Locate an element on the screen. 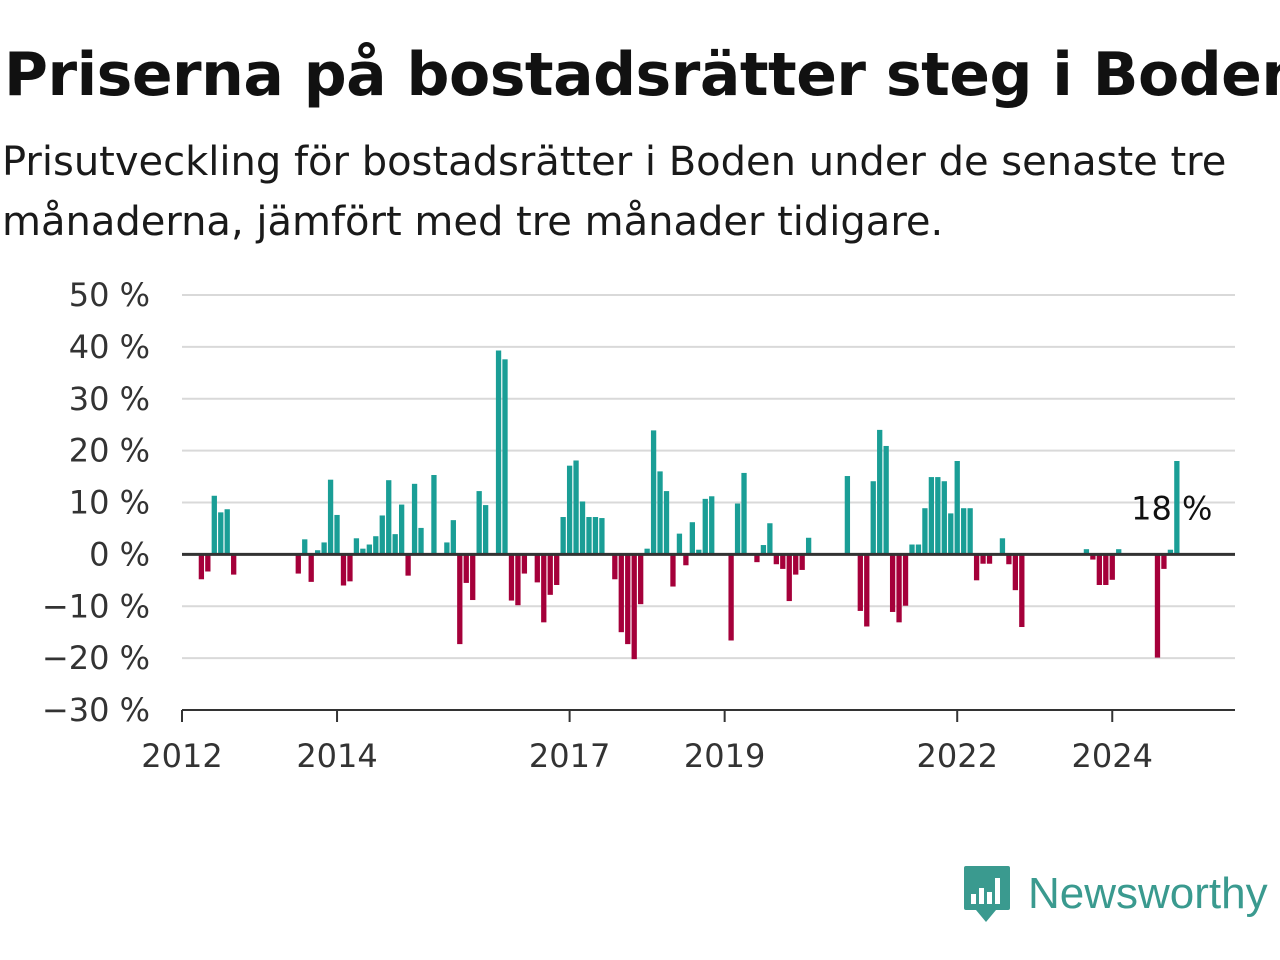 Image resolution: width=1280 pixels, height=960 pixels. latest-value-label: 18 % is located at coordinates (1171, 509).